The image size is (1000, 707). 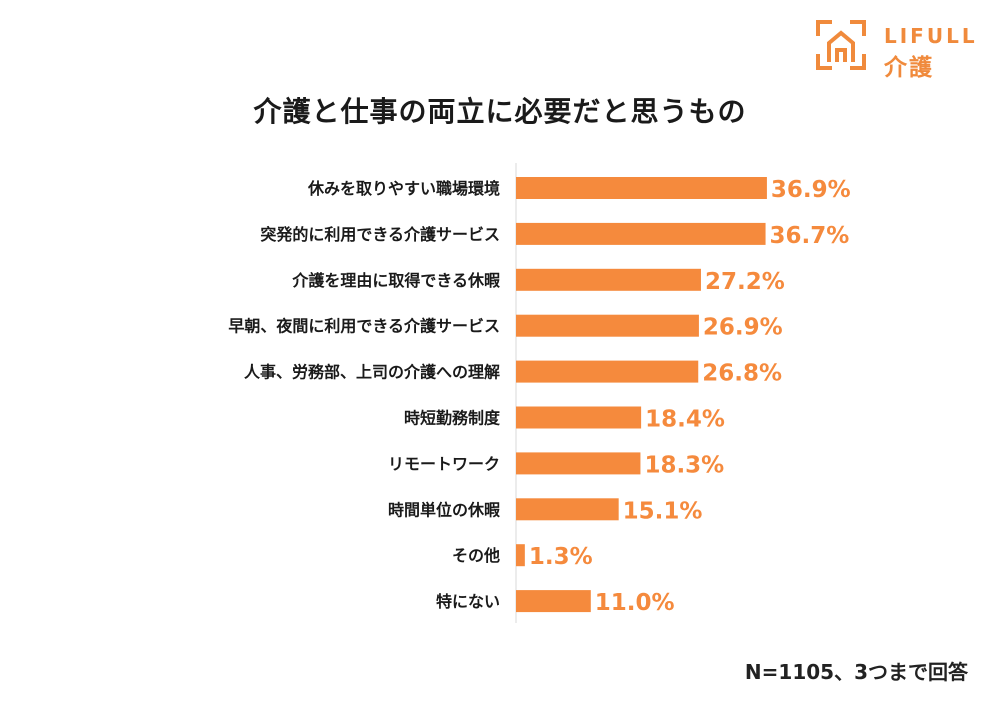 I want to click on lifull-kaigo-logo: LIFULL 介護, so click(x=899, y=47).